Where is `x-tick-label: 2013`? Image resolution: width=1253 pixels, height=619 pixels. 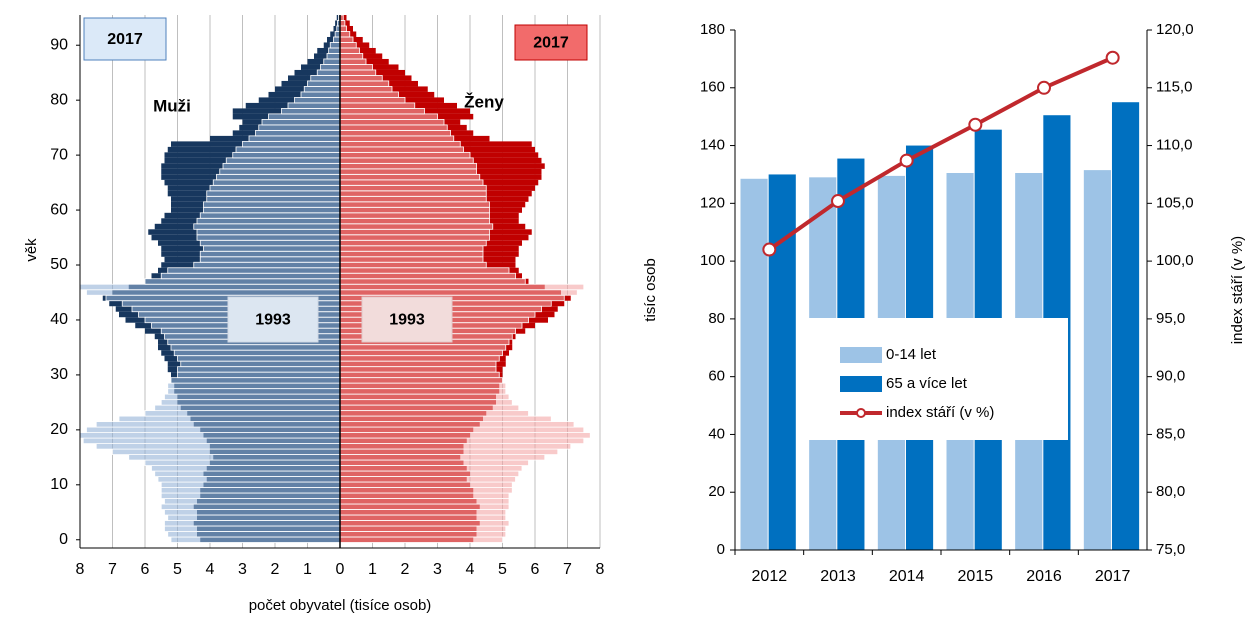 x-tick-label: 2013 is located at coordinates (838, 576).